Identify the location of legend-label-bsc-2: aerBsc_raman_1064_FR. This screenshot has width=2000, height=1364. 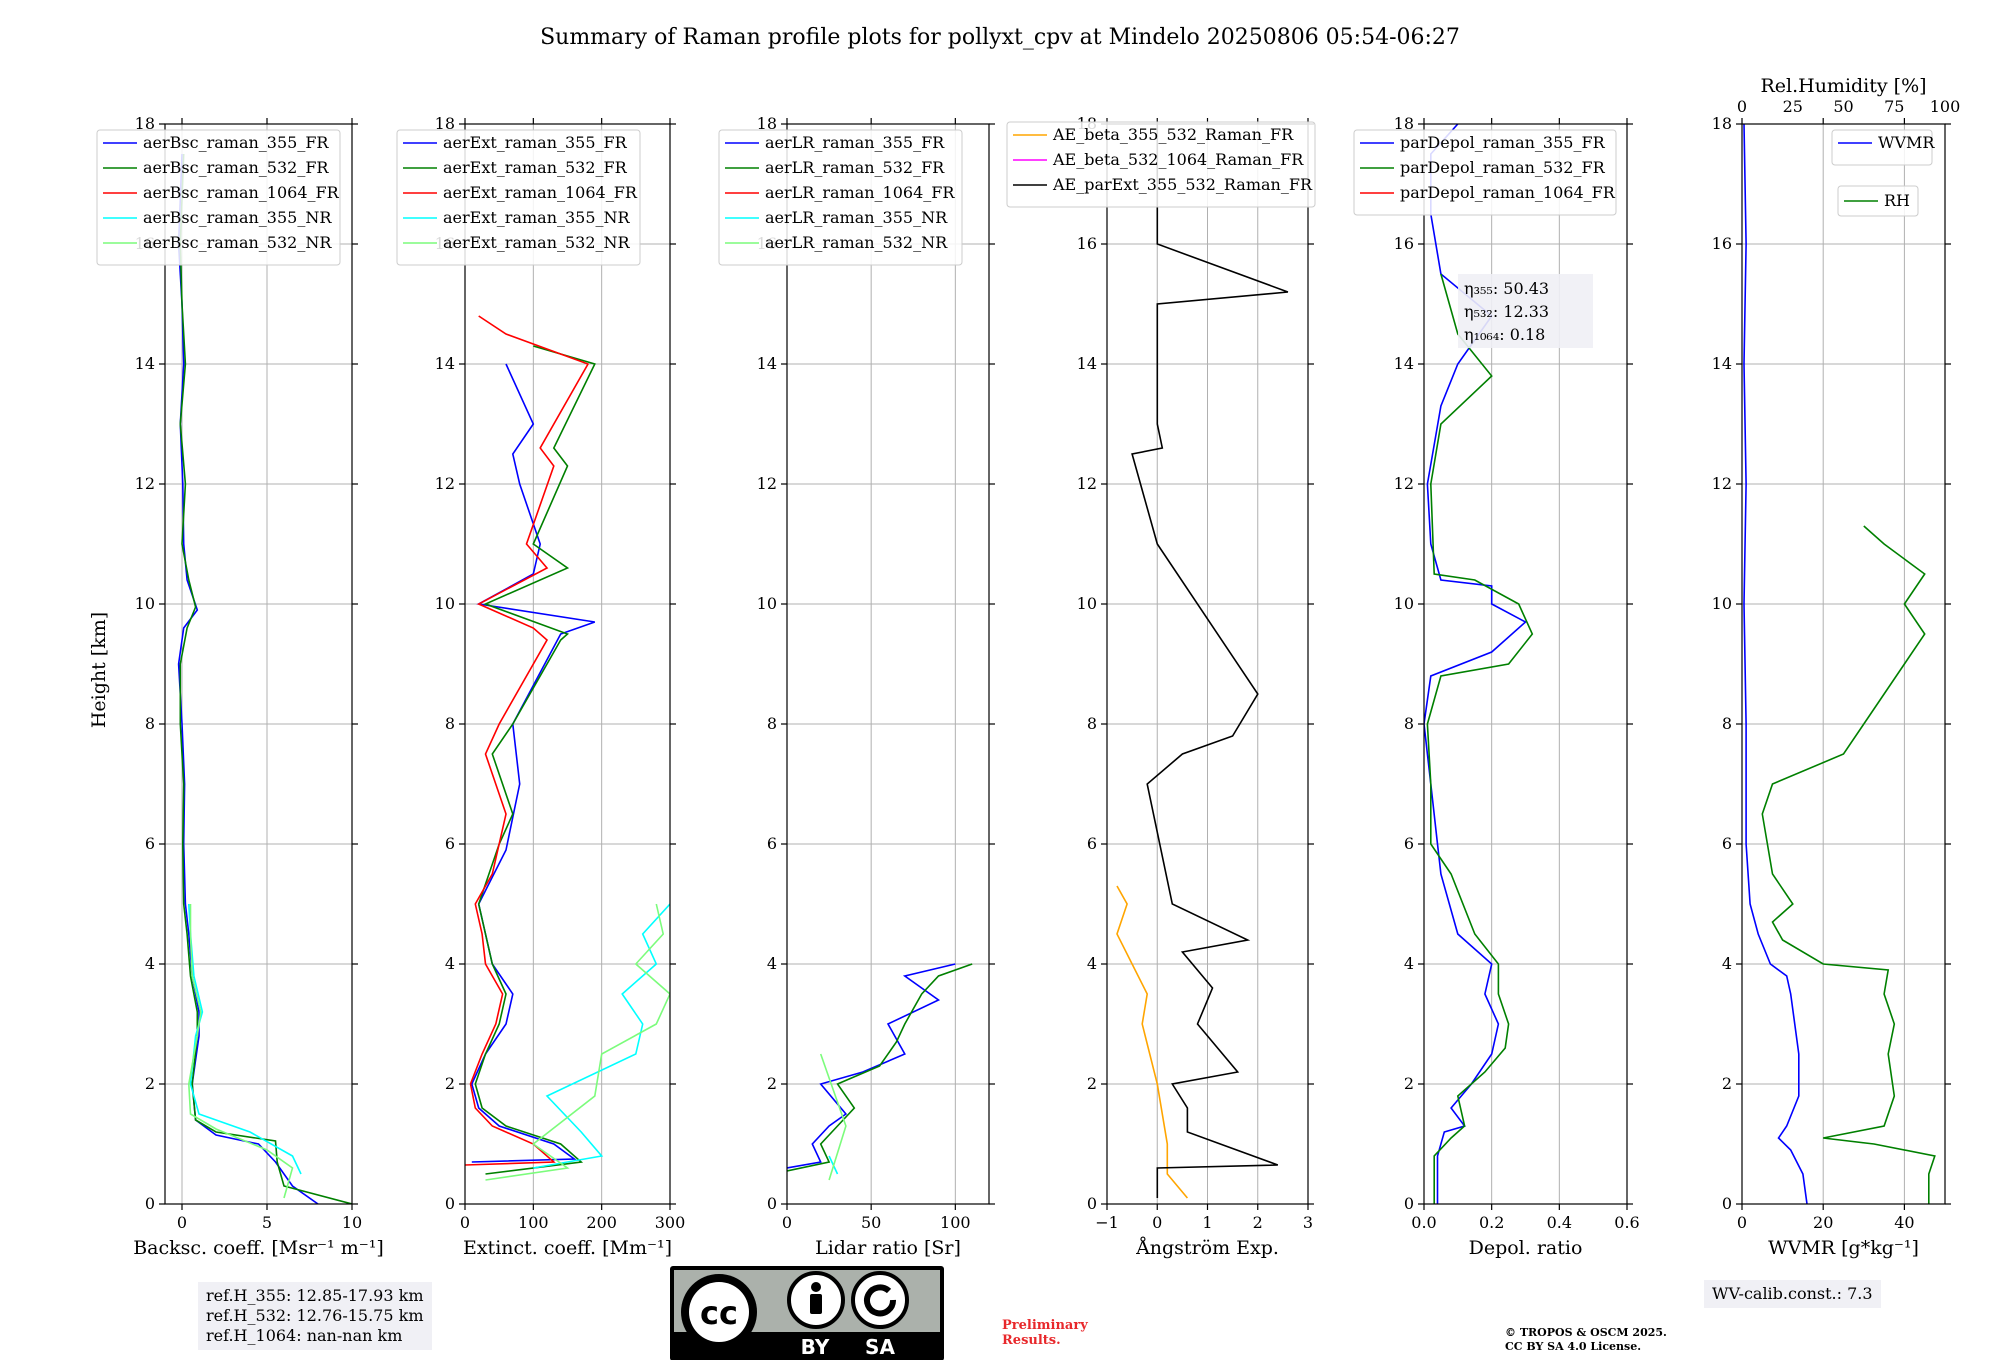
(241, 192).